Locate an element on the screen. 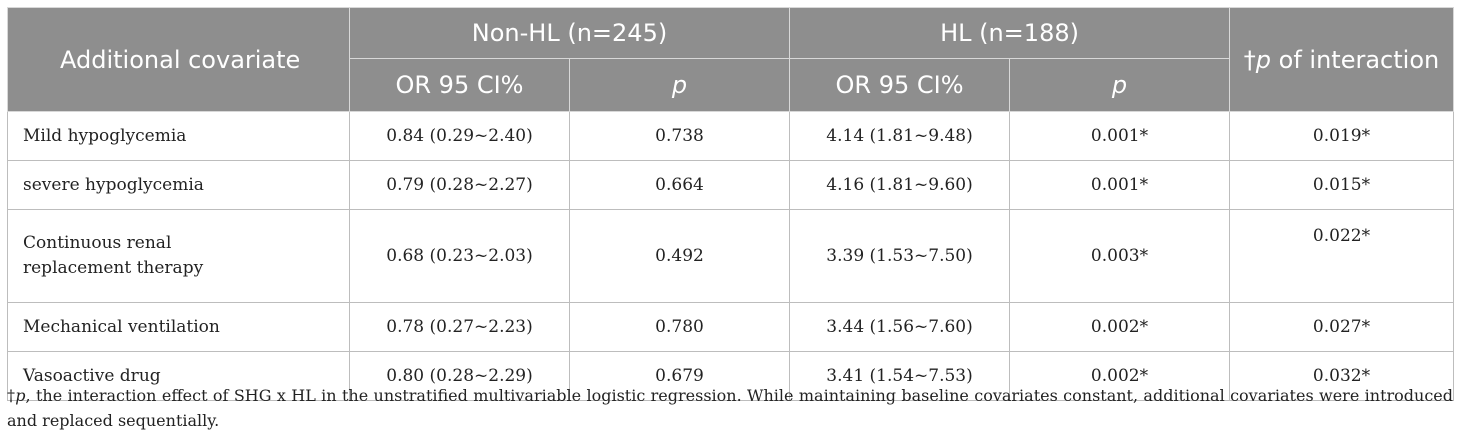  header-non-hl-p: p is located at coordinates (679, 85).